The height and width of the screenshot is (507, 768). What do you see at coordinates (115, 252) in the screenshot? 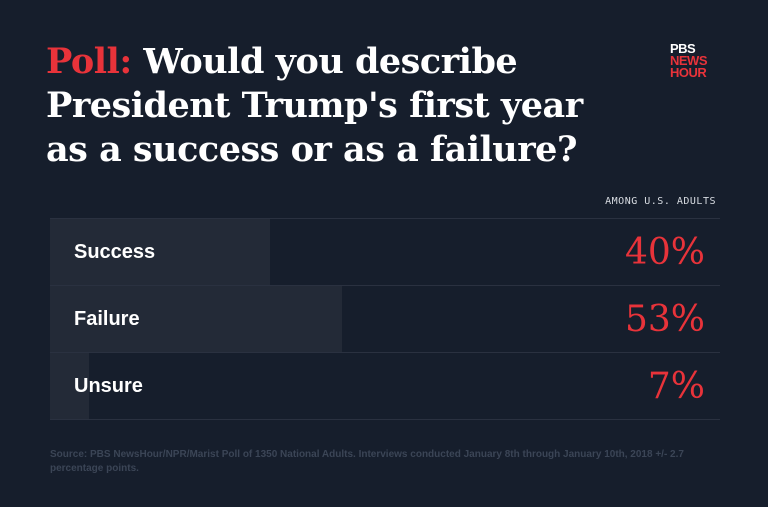
I see `category-label: Success` at bounding box center [115, 252].